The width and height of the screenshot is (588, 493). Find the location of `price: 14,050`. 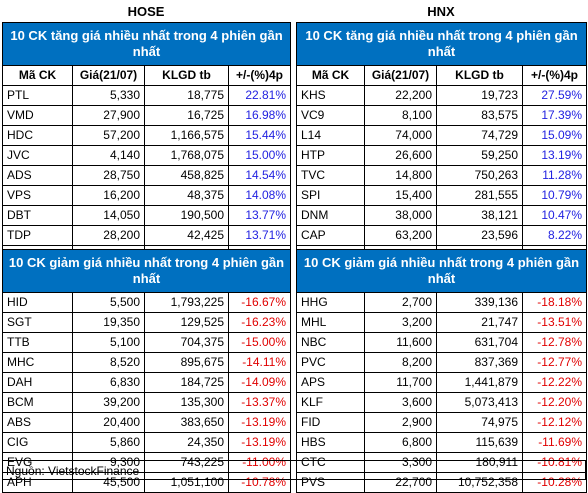

price: 14,050 is located at coordinates (108, 215).